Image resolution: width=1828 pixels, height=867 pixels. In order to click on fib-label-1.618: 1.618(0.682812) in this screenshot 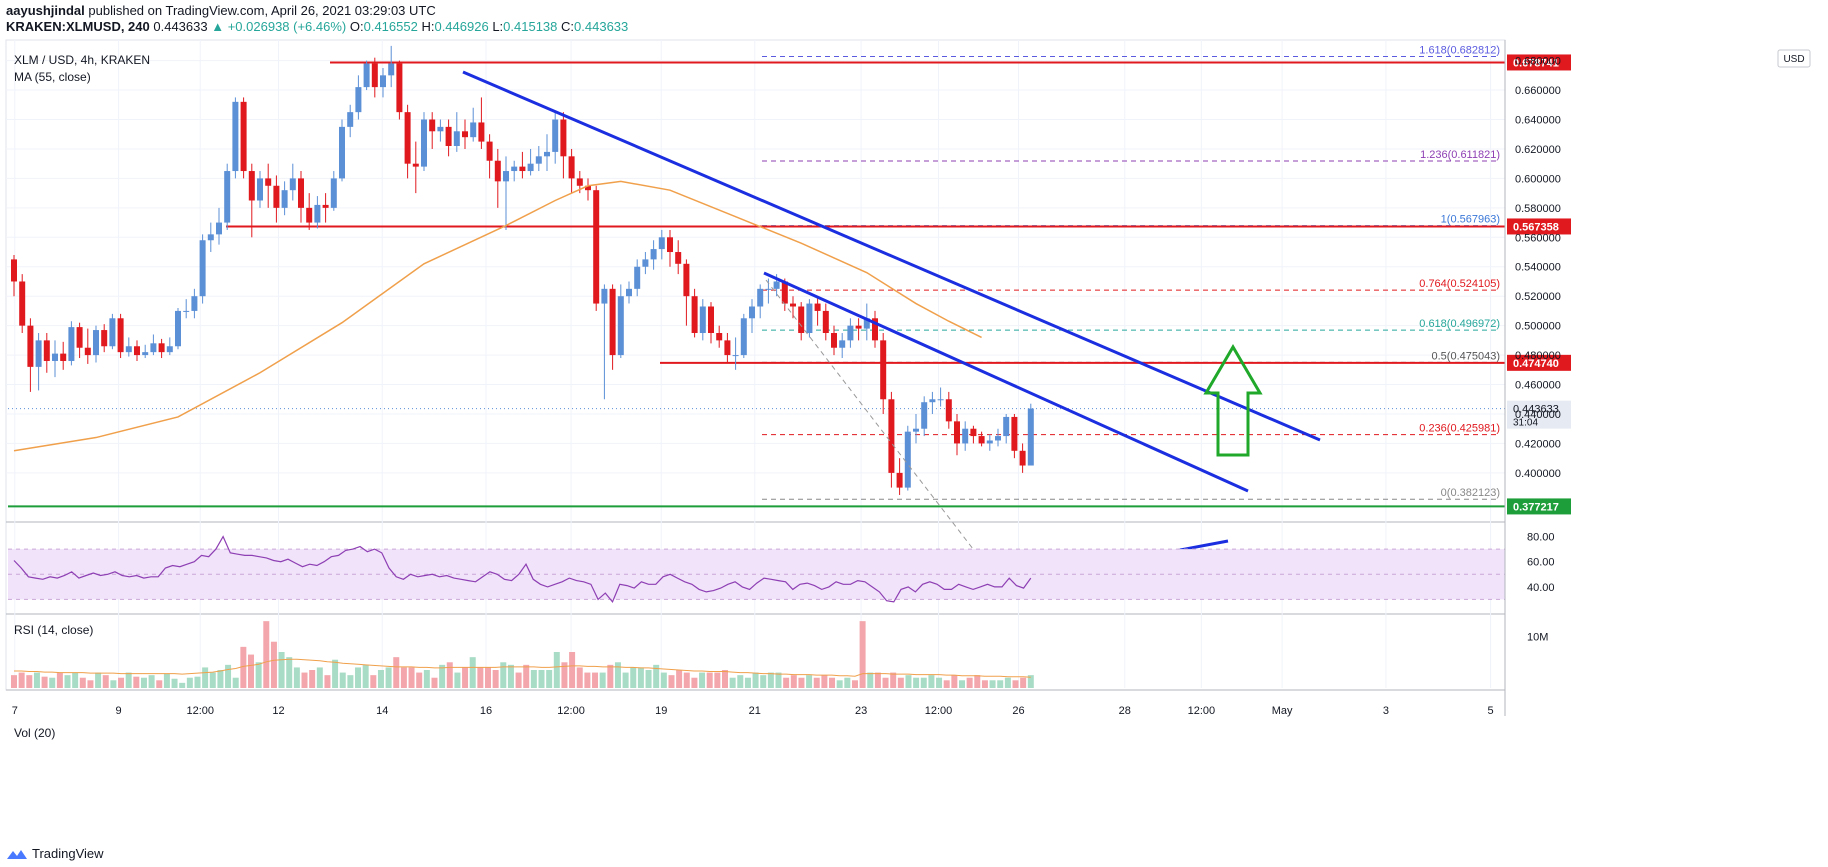, I will do `click(1459, 50)`.